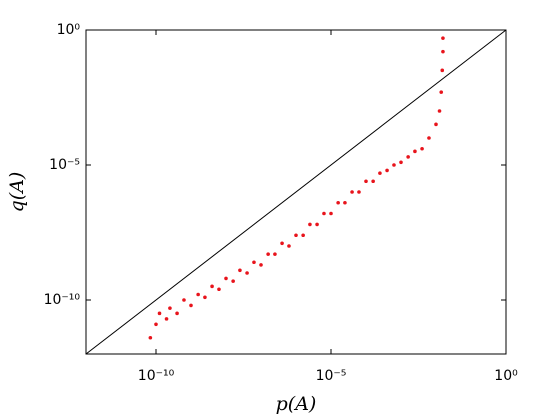  I want to click on y-tick-label: 10⁻⁵, so click(64, 165).